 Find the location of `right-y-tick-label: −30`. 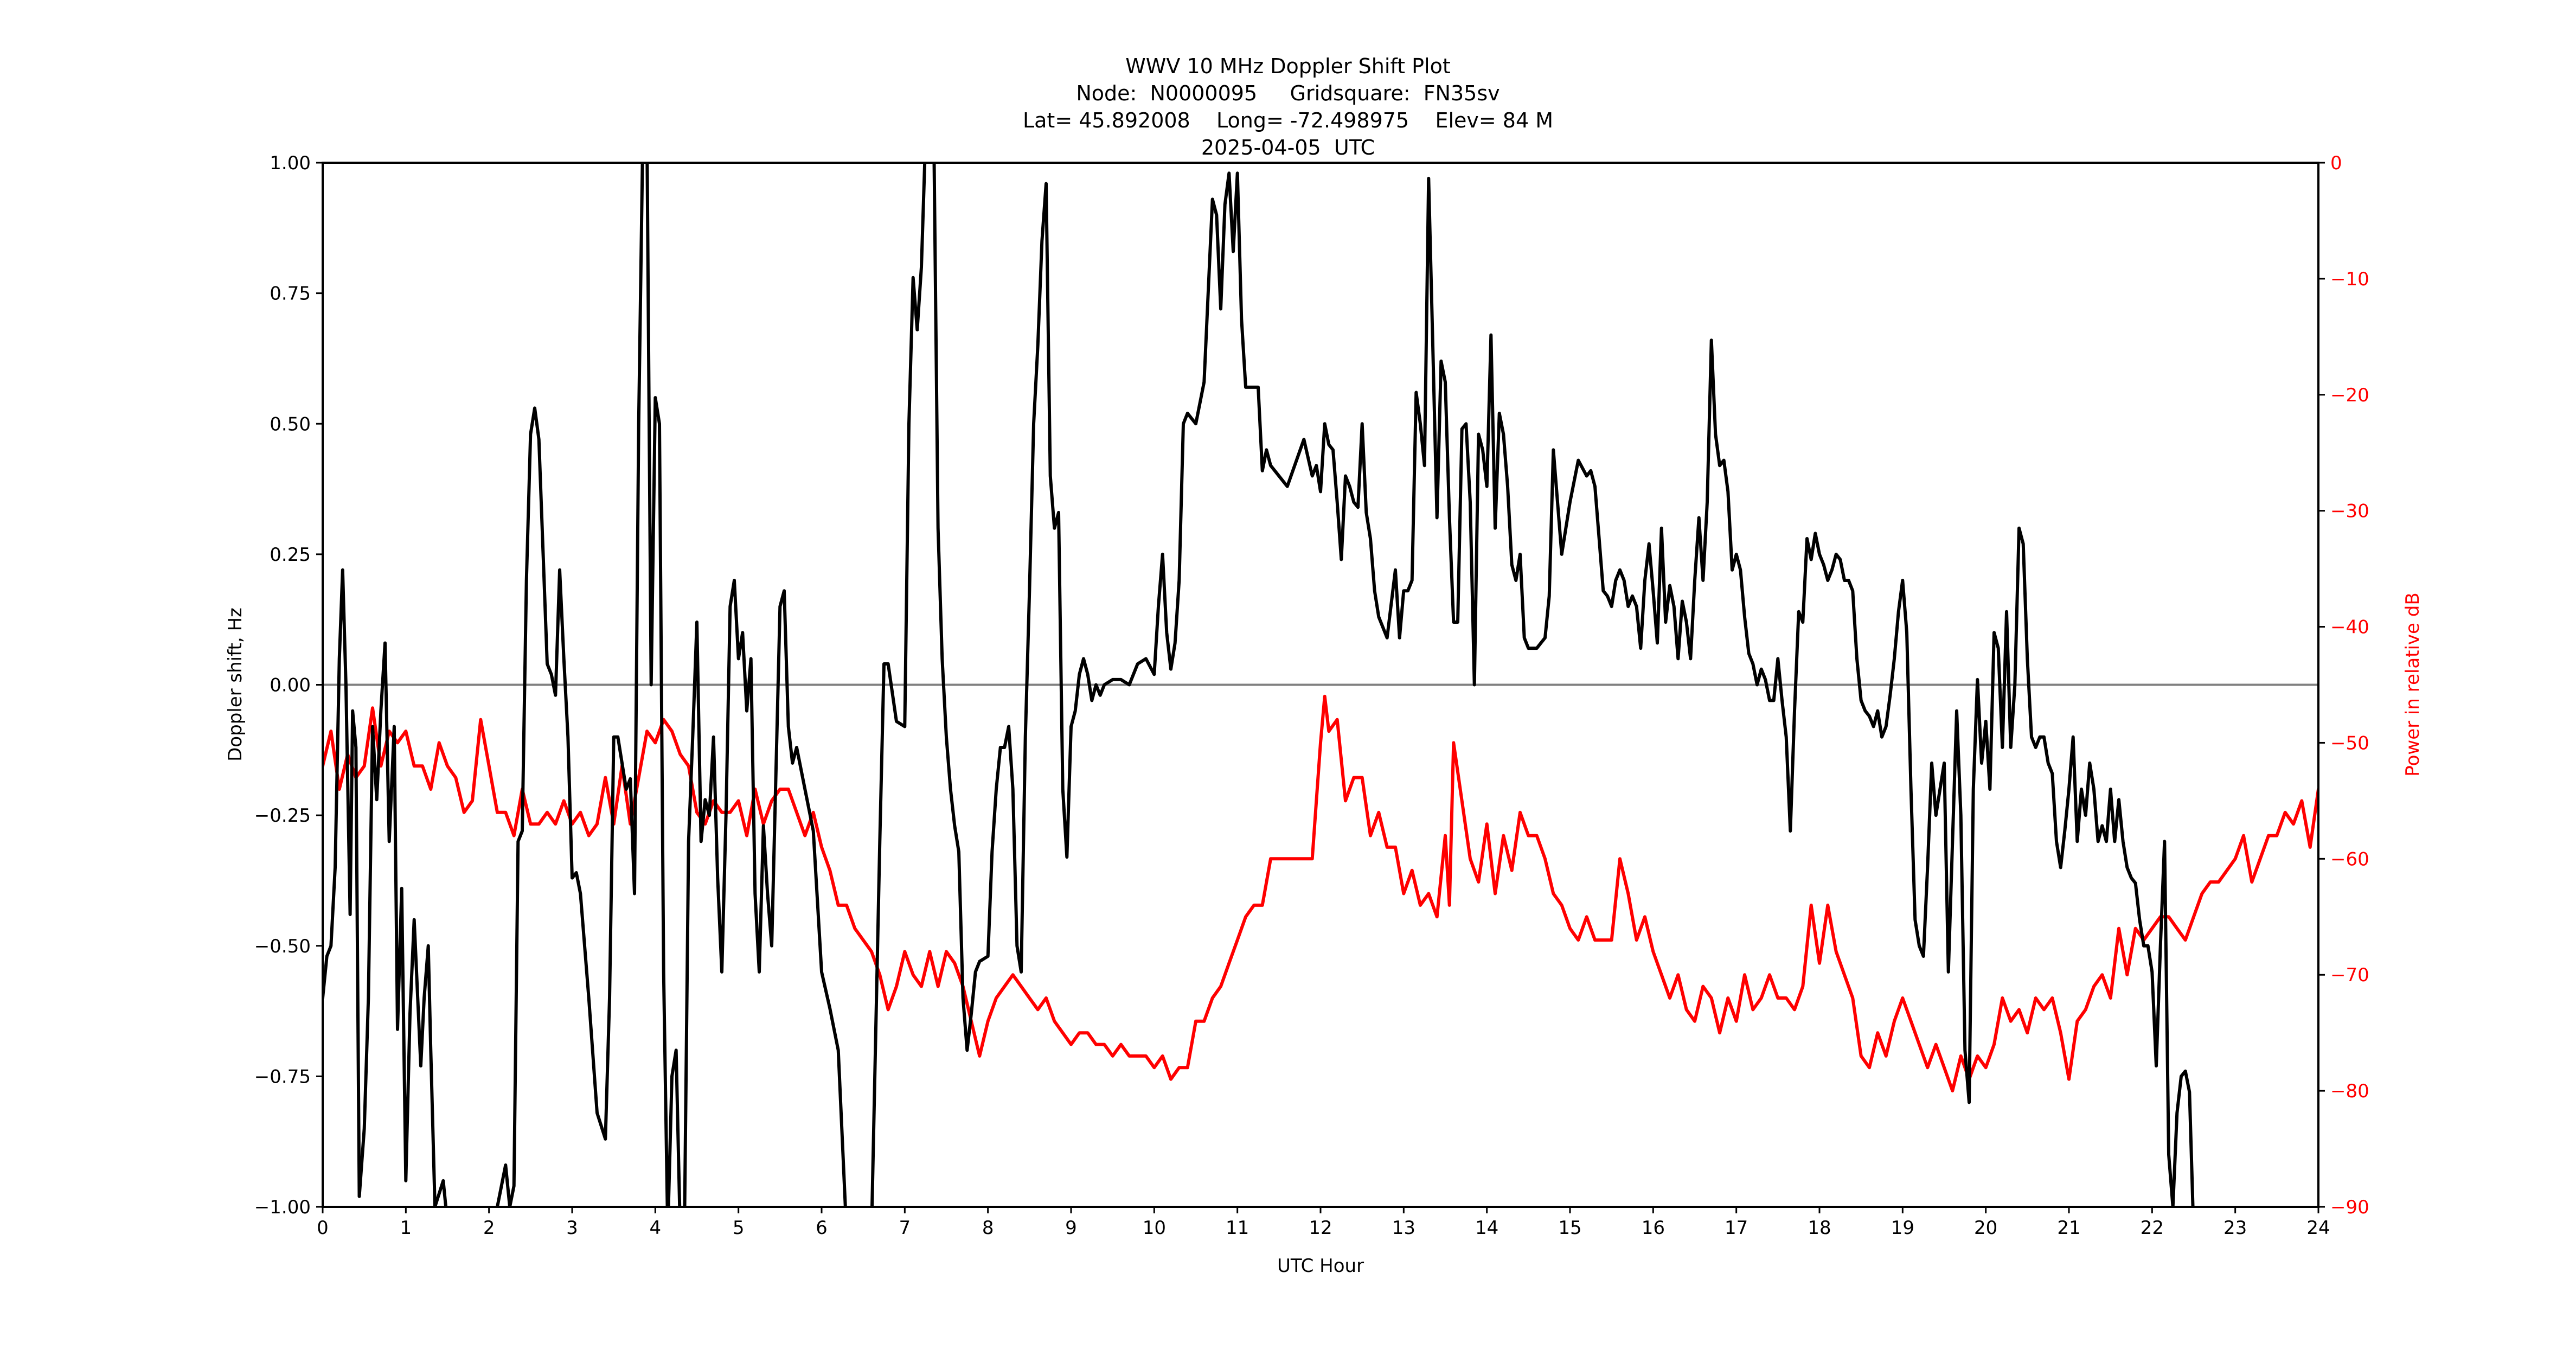

right-y-tick-label: −30 is located at coordinates (2350, 511).